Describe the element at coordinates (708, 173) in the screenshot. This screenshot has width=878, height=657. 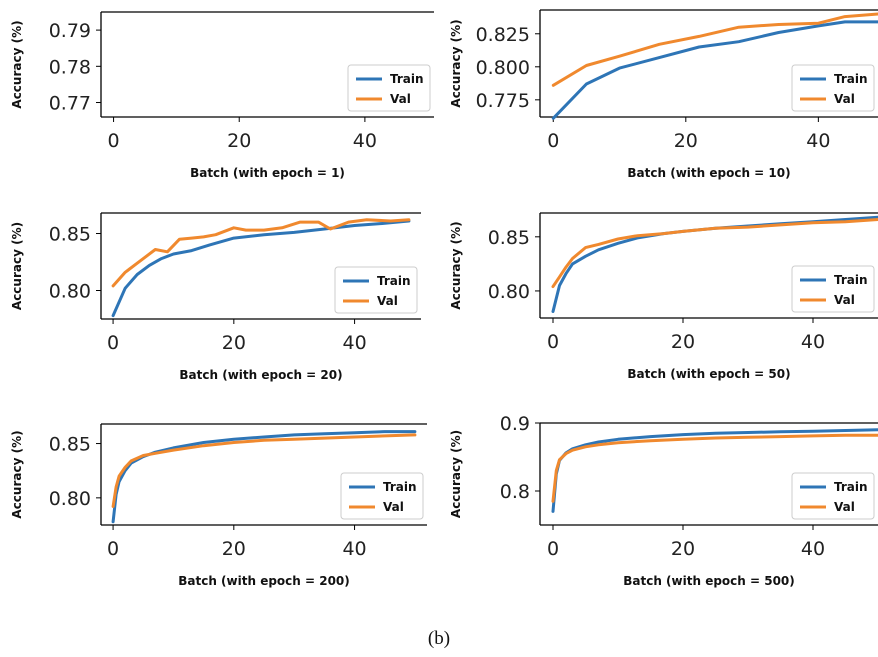
I see `x-axis-label: Batch (with epoch = 10)` at that location.